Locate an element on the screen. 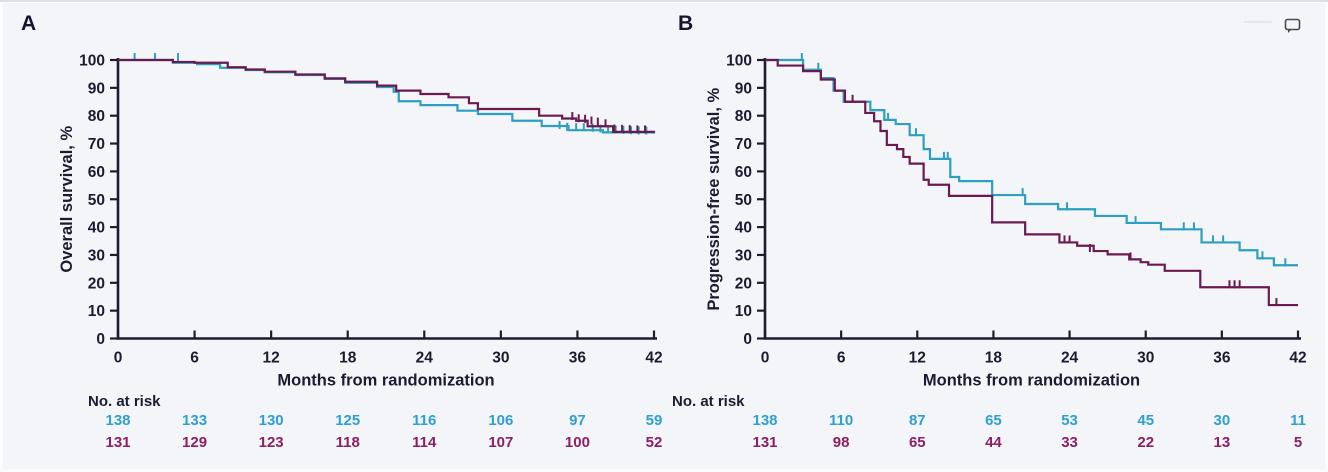 The width and height of the screenshot is (1328, 472). comment-bubble-tail is located at coordinates (1290, 31).